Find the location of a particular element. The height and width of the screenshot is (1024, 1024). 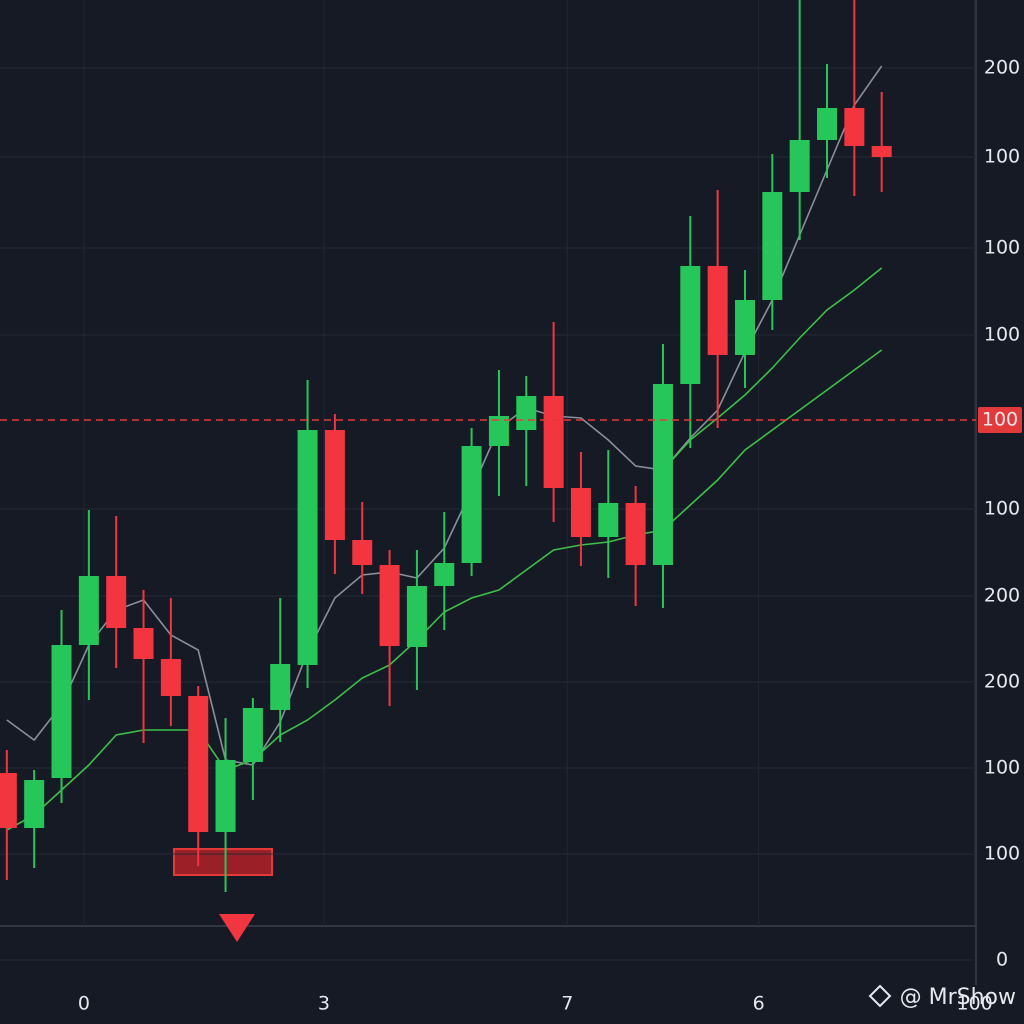

x-tick-label: 7 is located at coordinates (567, 1004).